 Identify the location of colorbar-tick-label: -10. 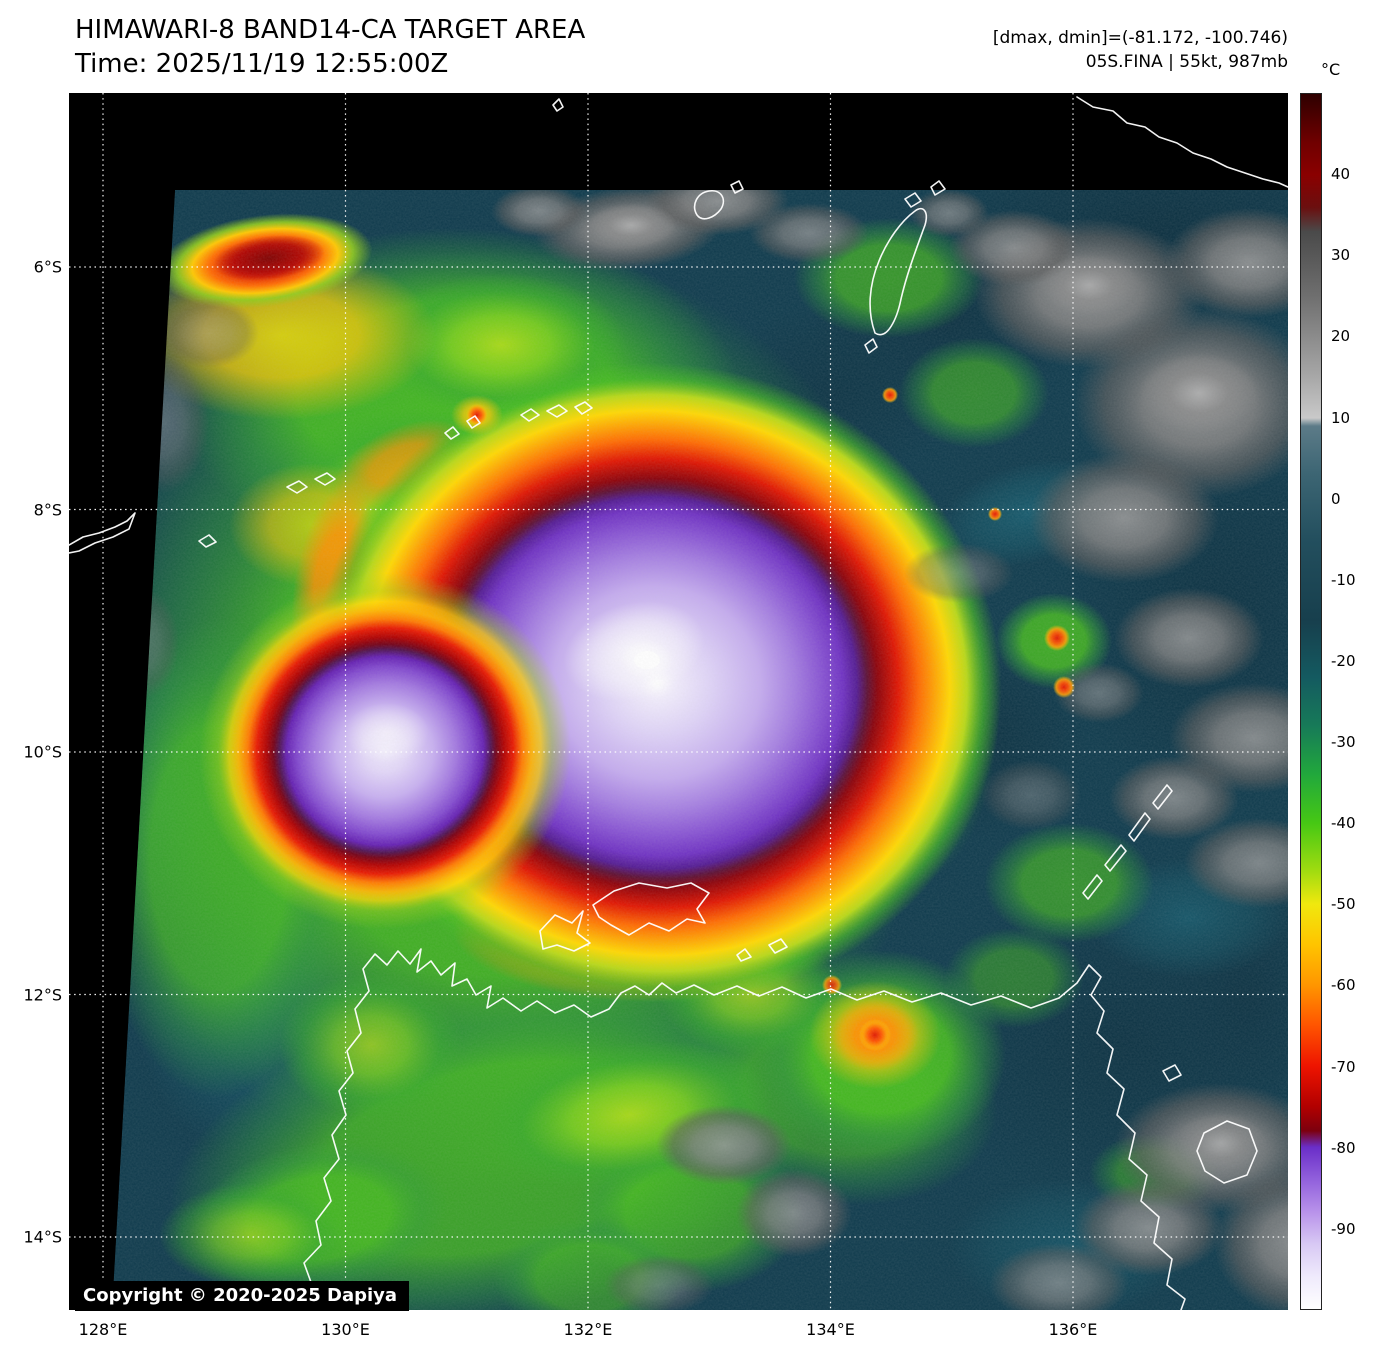
(1343, 579).